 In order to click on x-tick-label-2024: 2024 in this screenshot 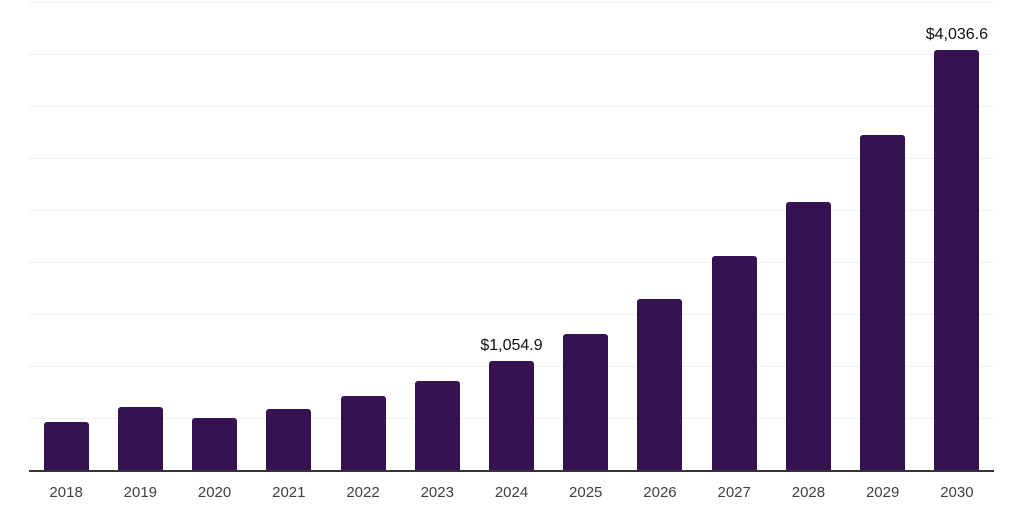, I will do `click(511, 492)`.